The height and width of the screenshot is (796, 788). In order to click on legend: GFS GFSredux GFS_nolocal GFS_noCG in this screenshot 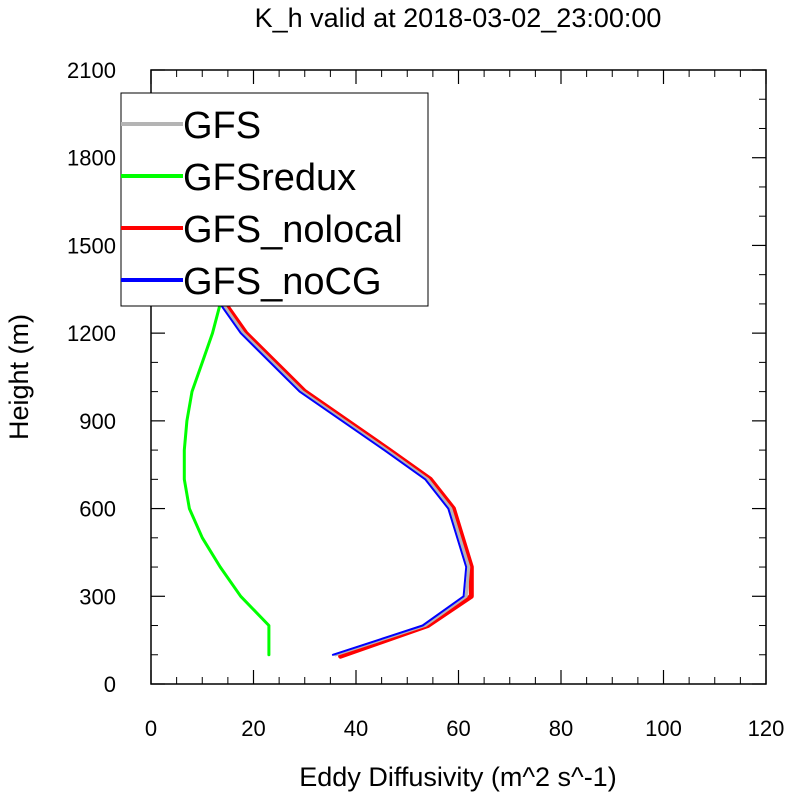, I will do `click(274, 199)`.